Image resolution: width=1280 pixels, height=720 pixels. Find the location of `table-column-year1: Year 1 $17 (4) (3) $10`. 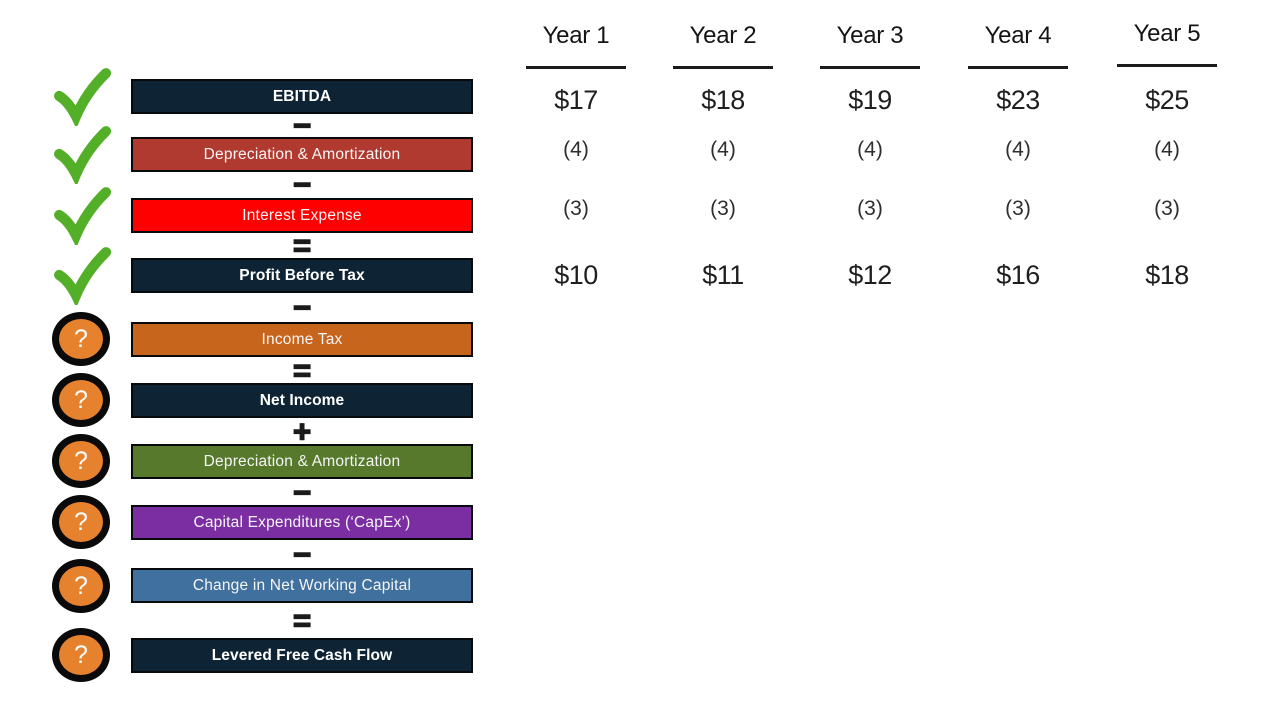

table-column-year1: Year 1 $17 (4) (3) $10 is located at coordinates (576, 160).